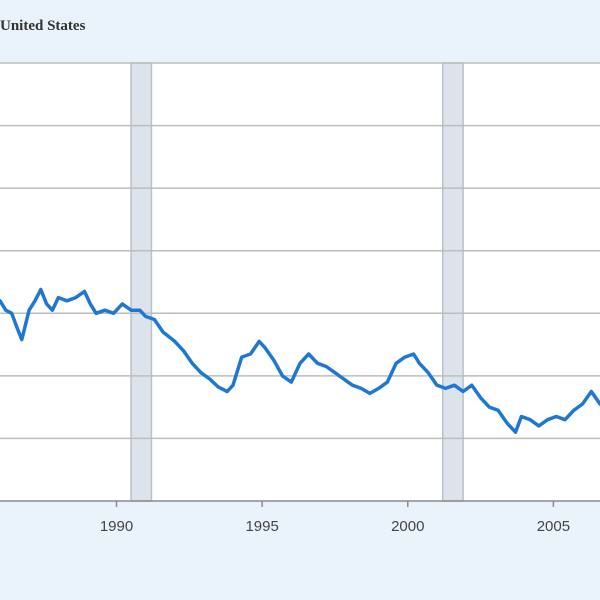  I want to click on x-tick-label: 1995, so click(261, 526).